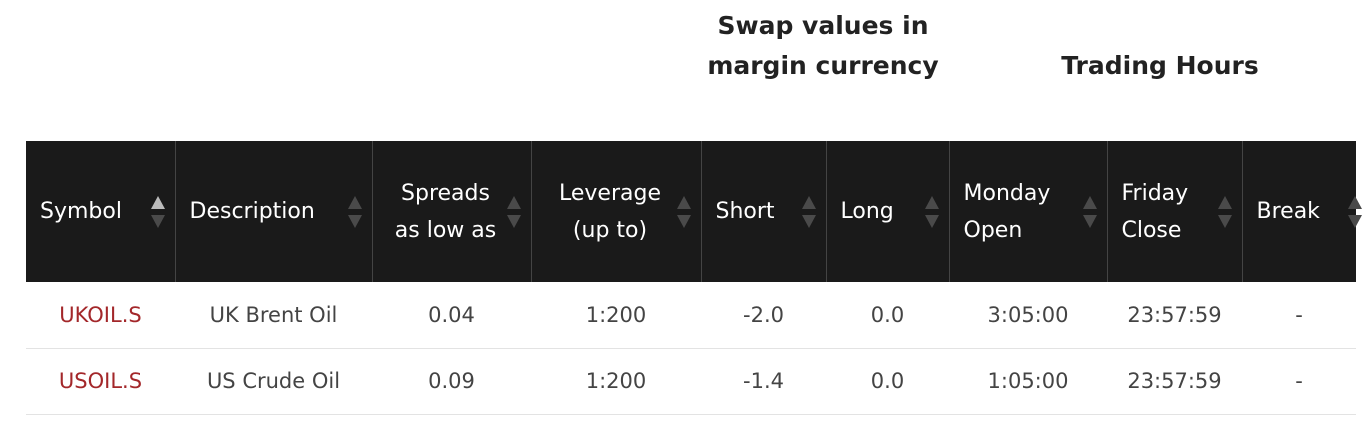 This screenshot has height=443, width=1370. What do you see at coordinates (1028, 381) in the screenshot?
I see `monday-open-cell: 1:05:00` at bounding box center [1028, 381].